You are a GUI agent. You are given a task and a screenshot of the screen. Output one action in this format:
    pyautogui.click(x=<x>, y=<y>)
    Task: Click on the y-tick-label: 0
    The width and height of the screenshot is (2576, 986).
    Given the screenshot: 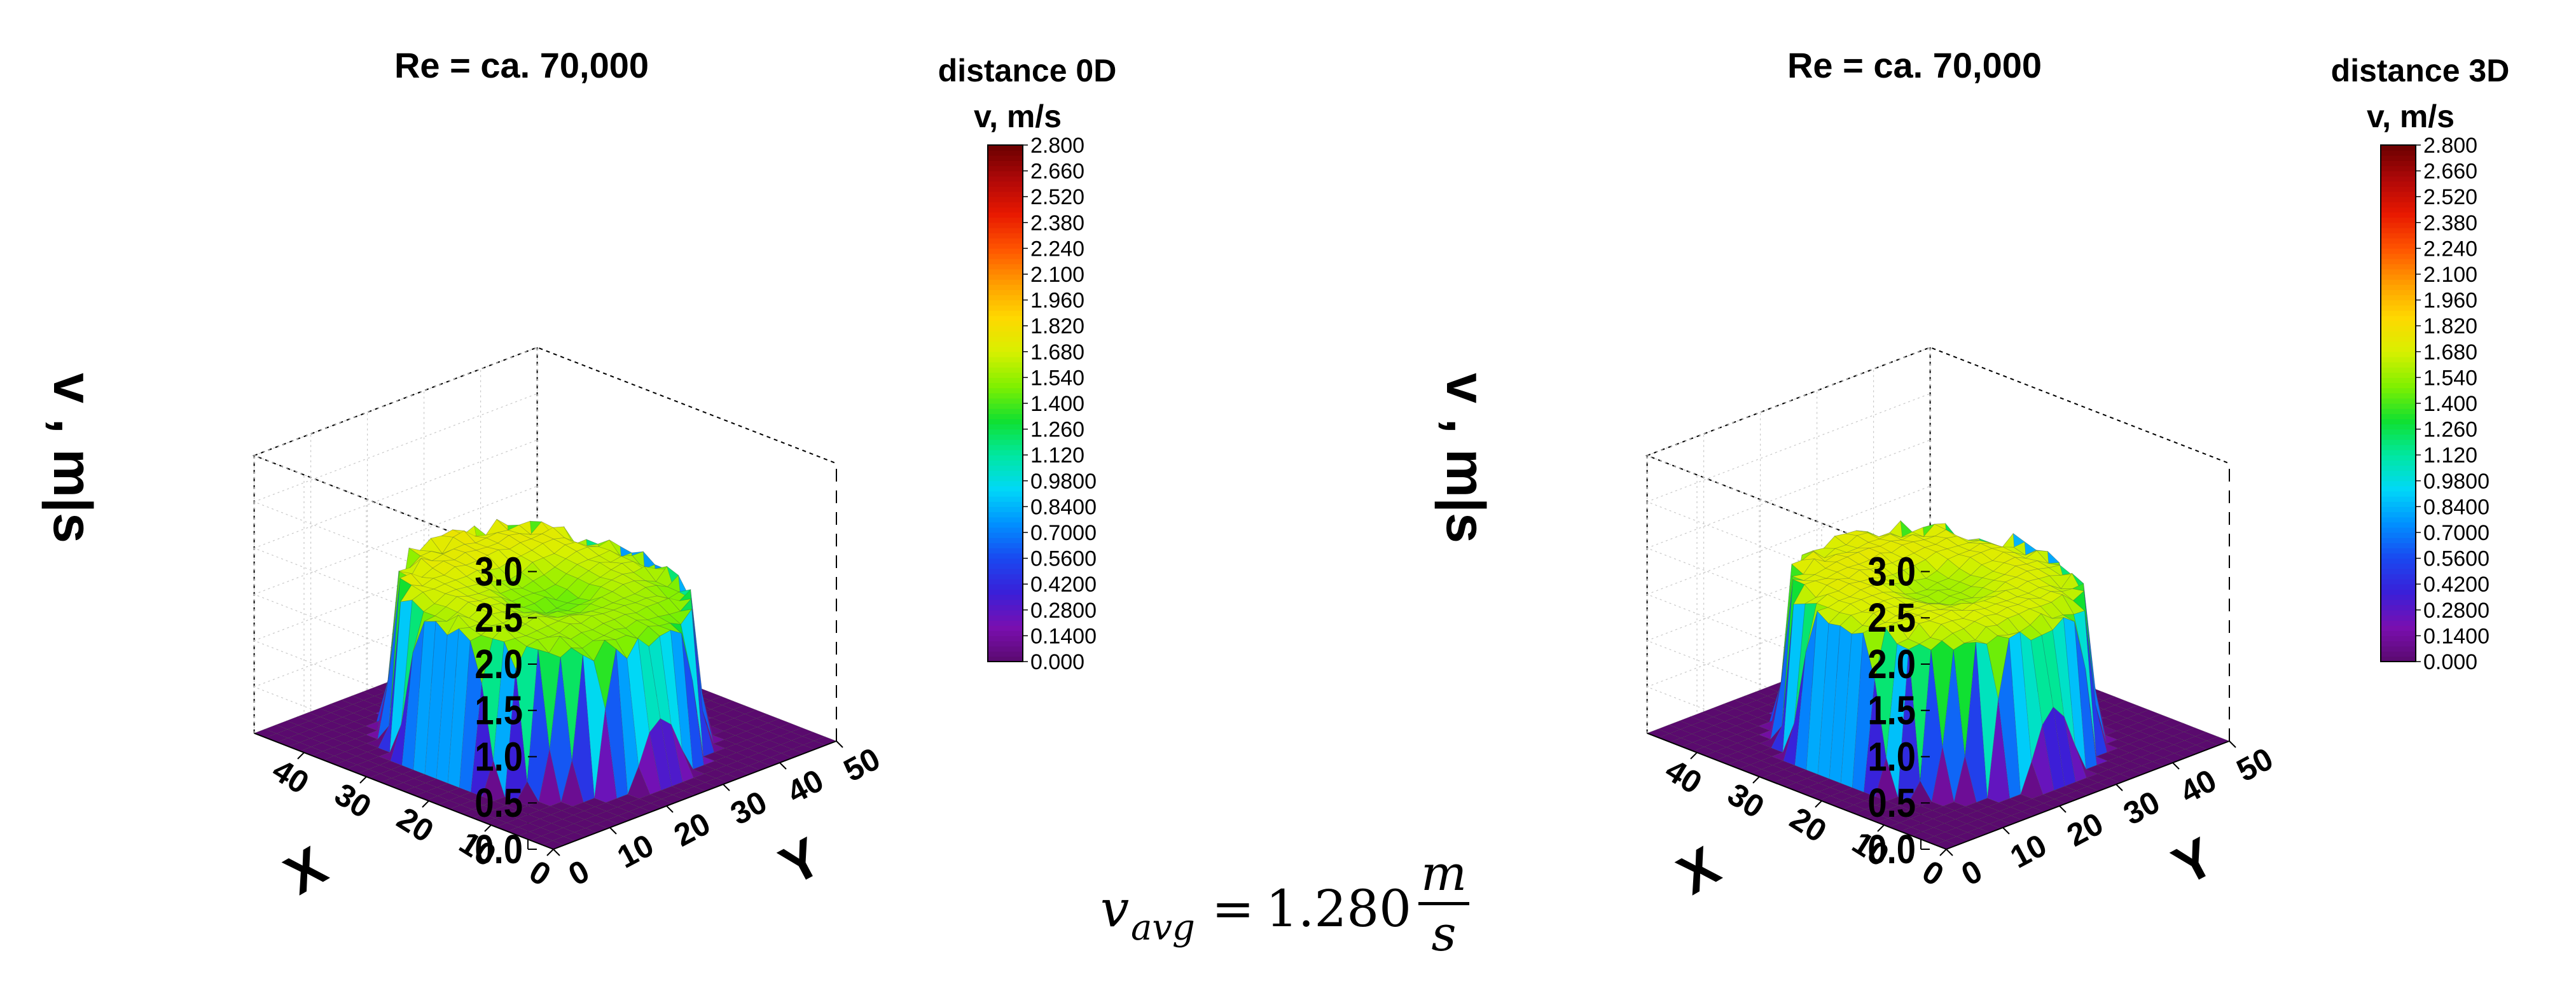 What is the action you would take?
    pyautogui.click(x=579, y=873)
    